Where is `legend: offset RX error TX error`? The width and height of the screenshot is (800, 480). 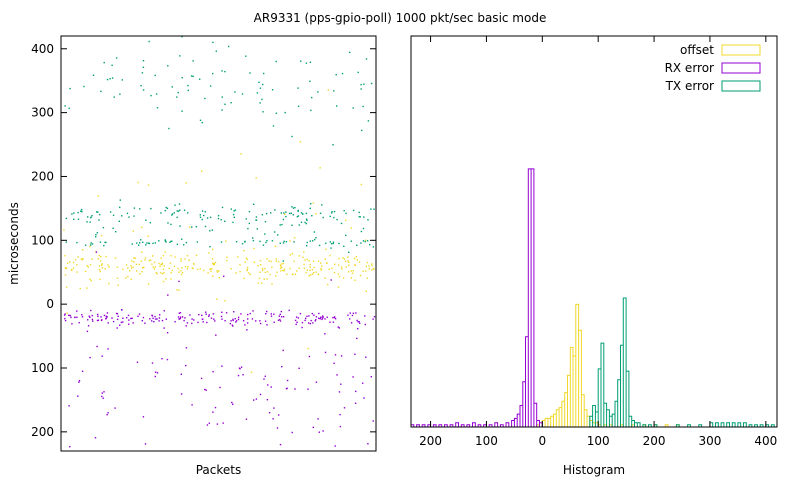
legend: offset RX error TX error is located at coordinates (713, 68).